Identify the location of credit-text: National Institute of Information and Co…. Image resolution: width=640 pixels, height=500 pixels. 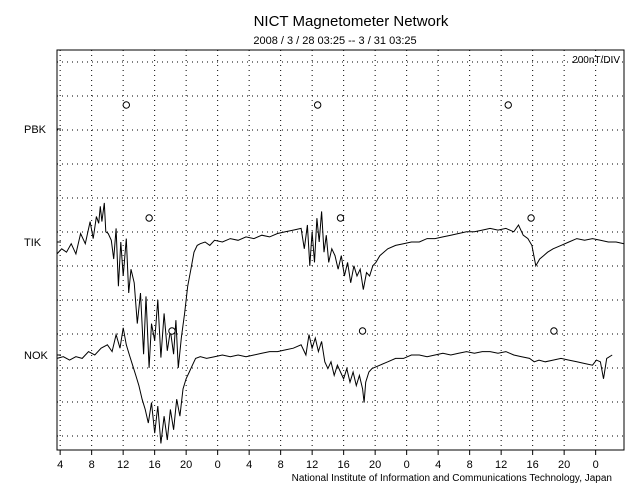
(452, 478).